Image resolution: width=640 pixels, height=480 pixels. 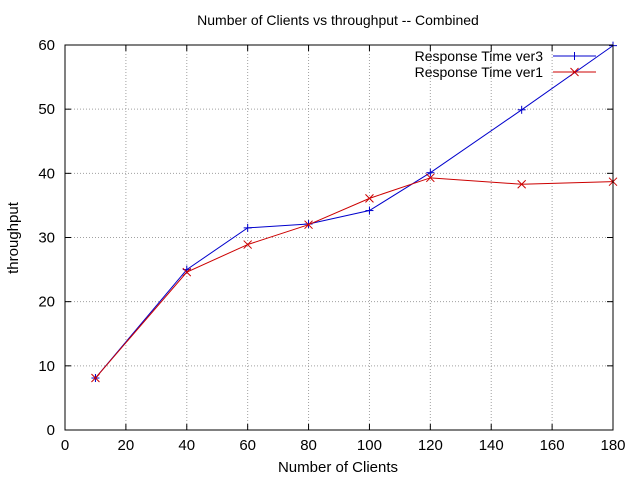 What do you see at coordinates (612, 445) in the screenshot?
I see `x-tick-label: 180` at bounding box center [612, 445].